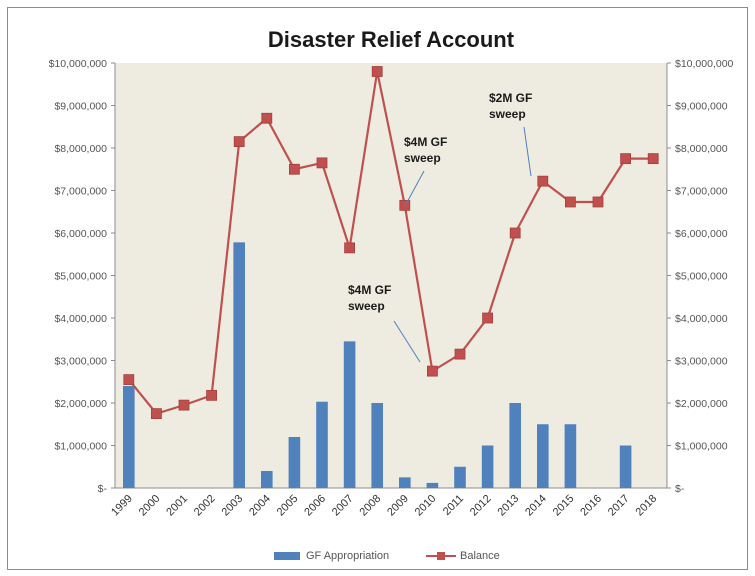  I want to click on y-tick-label-left: $7,000,000, so click(80, 192).